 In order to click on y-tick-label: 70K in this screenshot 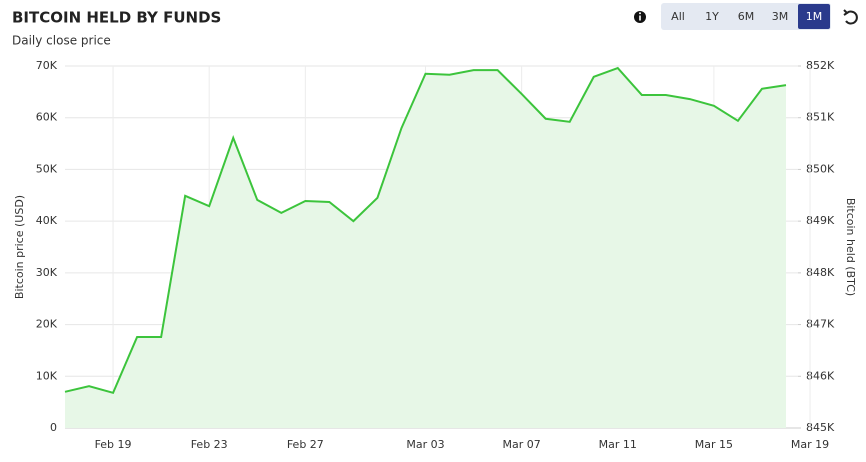, I will do `click(47, 65)`.